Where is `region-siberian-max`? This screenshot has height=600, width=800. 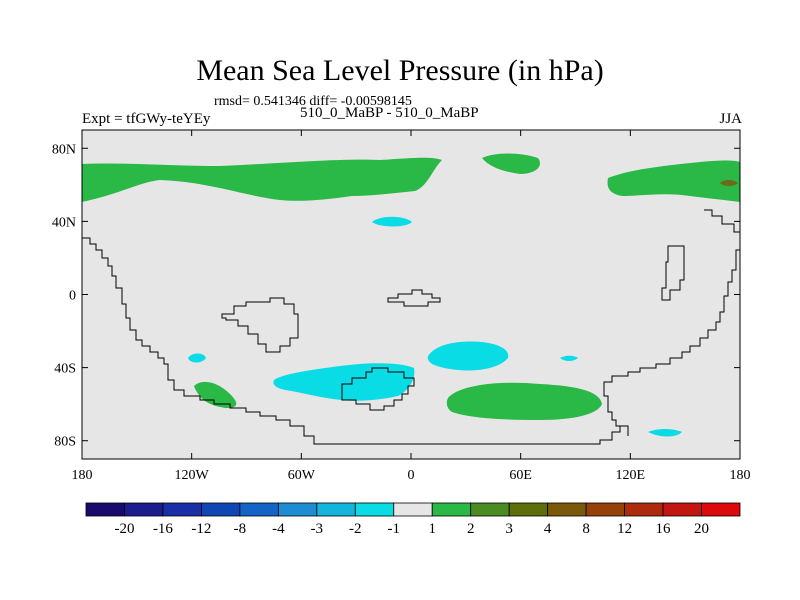 region-siberian-max is located at coordinates (729, 183).